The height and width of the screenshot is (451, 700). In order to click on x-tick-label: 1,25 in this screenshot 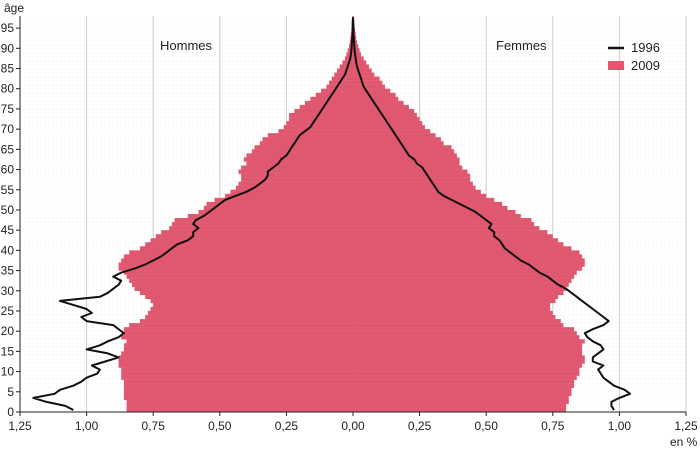, I will do `click(20, 426)`.